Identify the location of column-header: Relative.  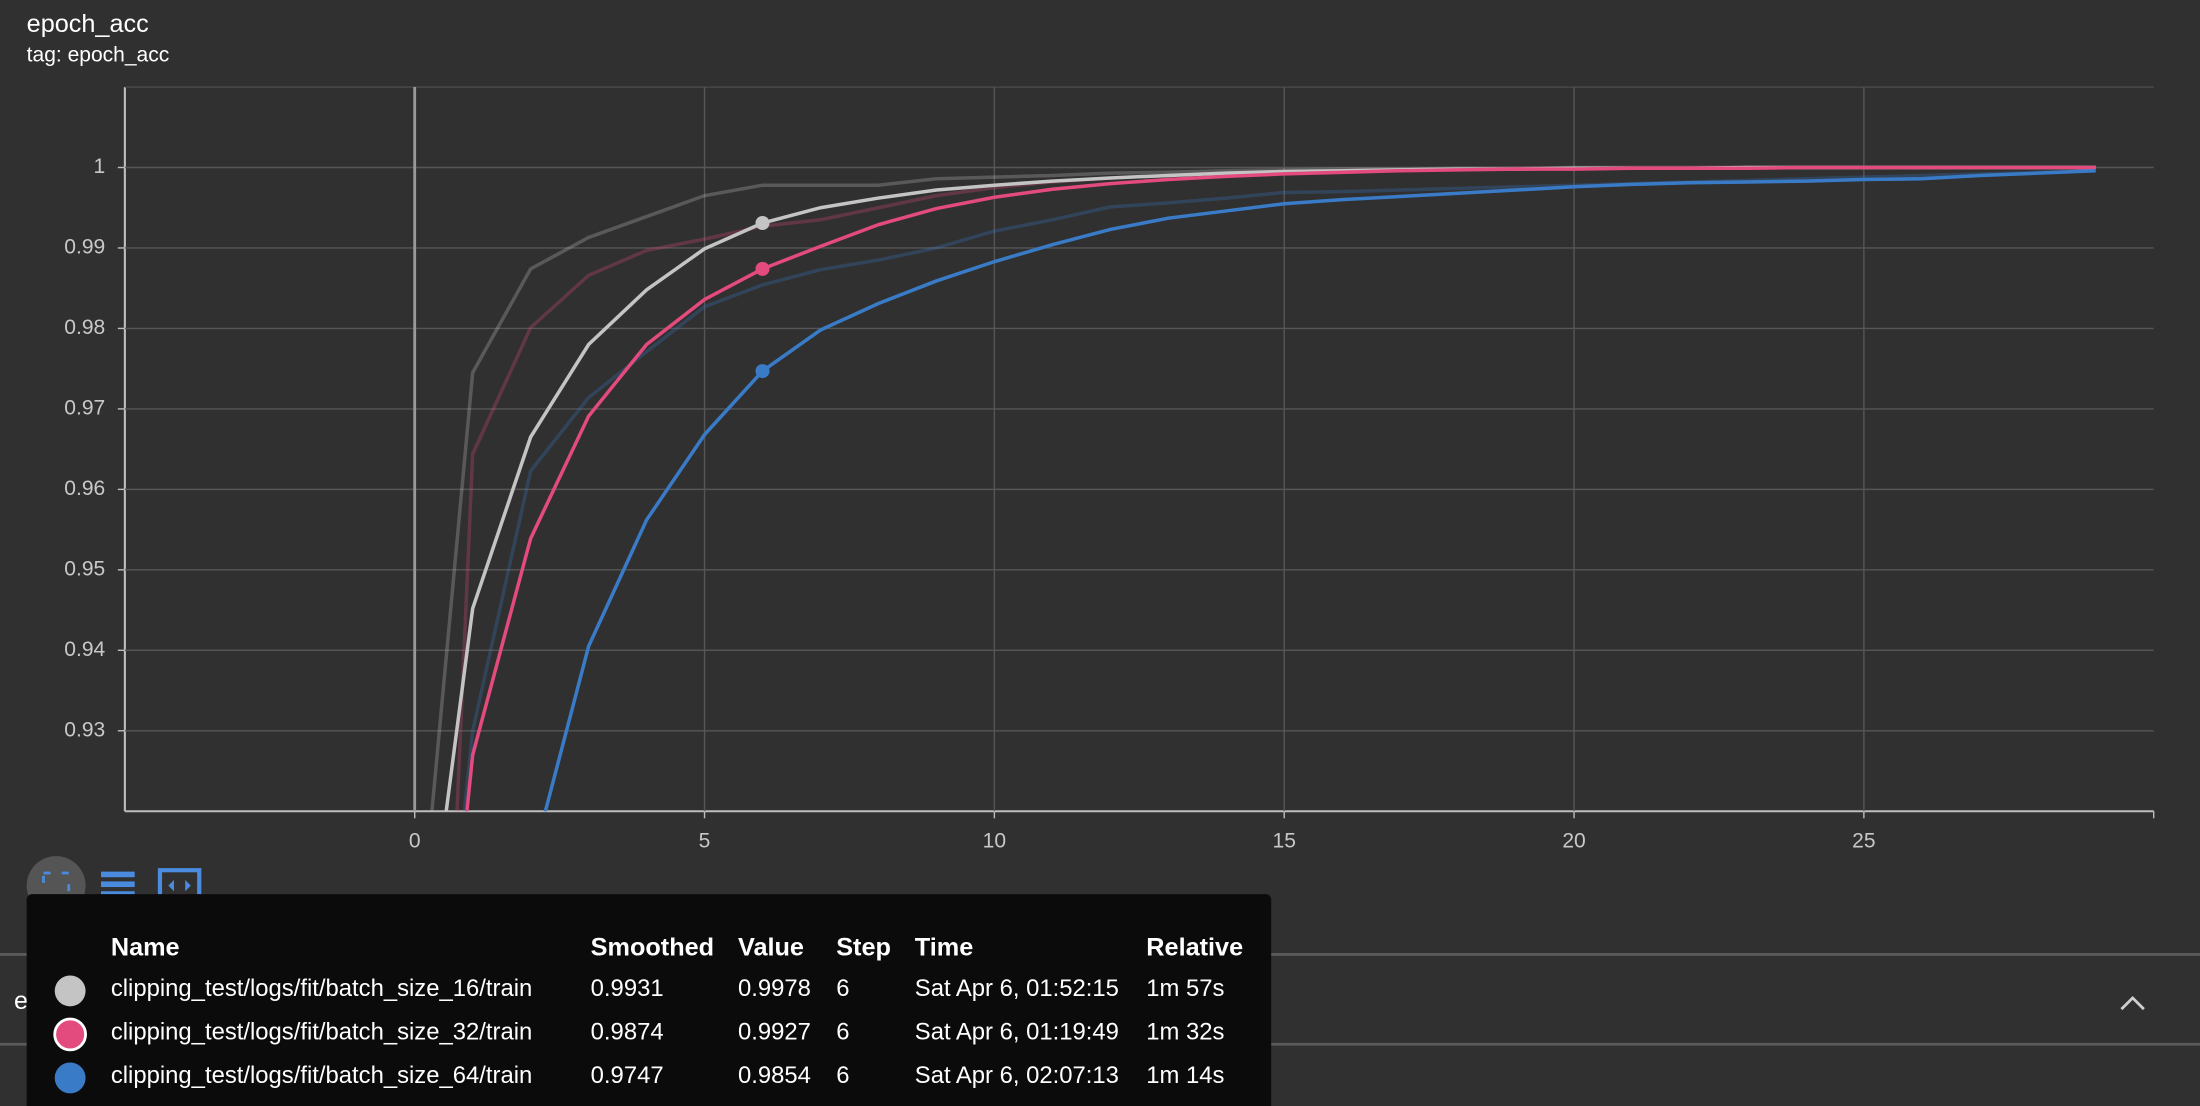
(1194, 947).